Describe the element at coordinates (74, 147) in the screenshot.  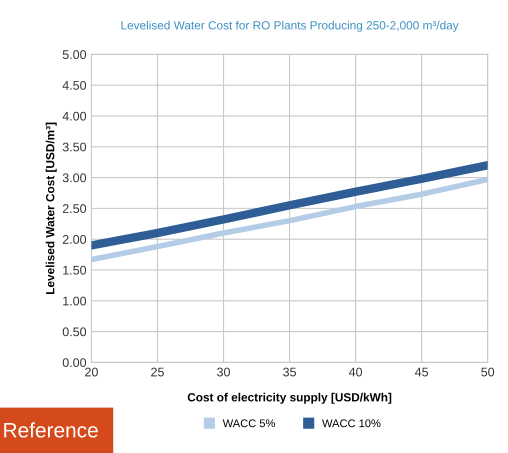
I see `y-tick-label: 3.50` at that location.